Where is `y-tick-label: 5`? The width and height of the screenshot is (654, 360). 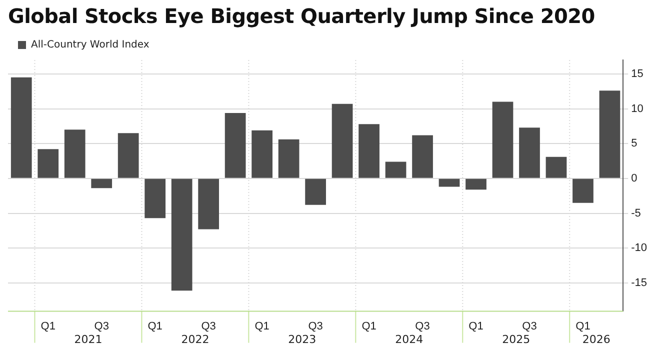
y-tick-label: 5 is located at coordinates (634, 144).